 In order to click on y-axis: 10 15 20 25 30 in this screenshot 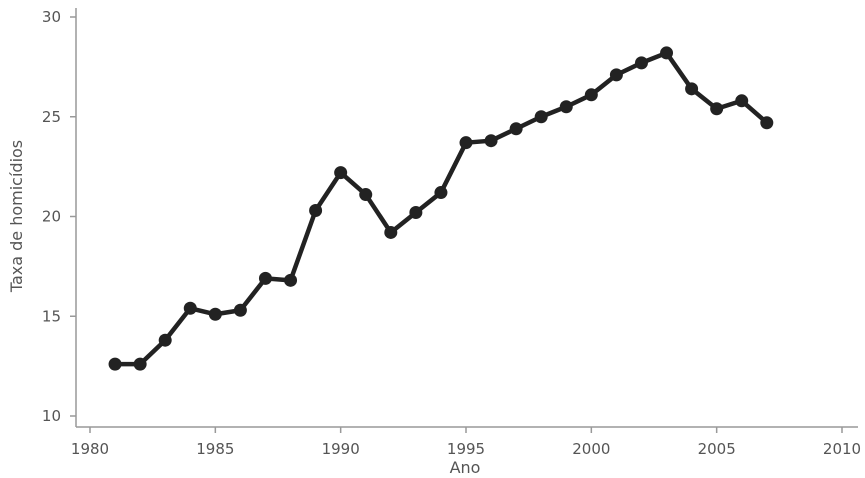, I will do `click(59, 217)`.